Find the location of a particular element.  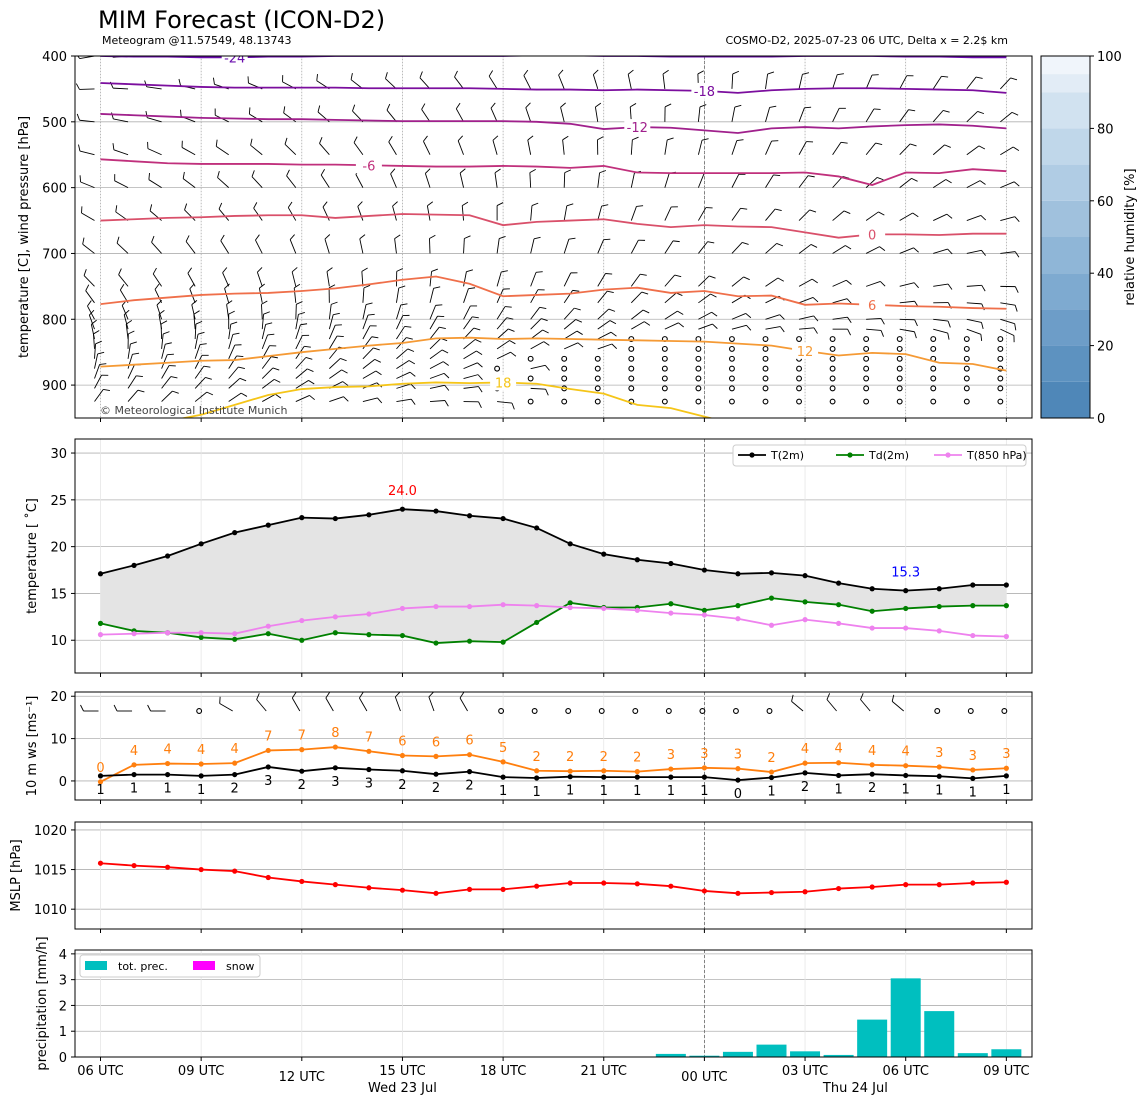

wind-speed-label: 2 is located at coordinates (235, 789).